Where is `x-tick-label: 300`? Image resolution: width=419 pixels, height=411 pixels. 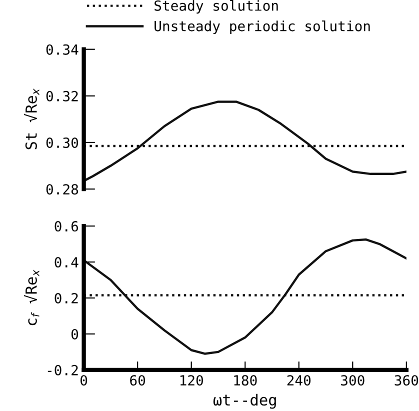
x-tick-label: 300 is located at coordinates (352, 380).